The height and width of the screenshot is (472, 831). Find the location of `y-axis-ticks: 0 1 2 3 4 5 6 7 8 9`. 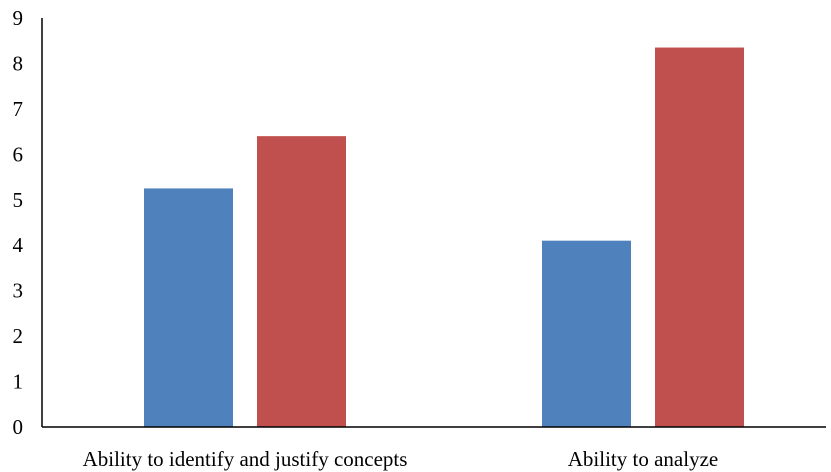

y-axis-ticks: 0 1 2 3 4 5 6 7 8 9 is located at coordinates (18, 222).